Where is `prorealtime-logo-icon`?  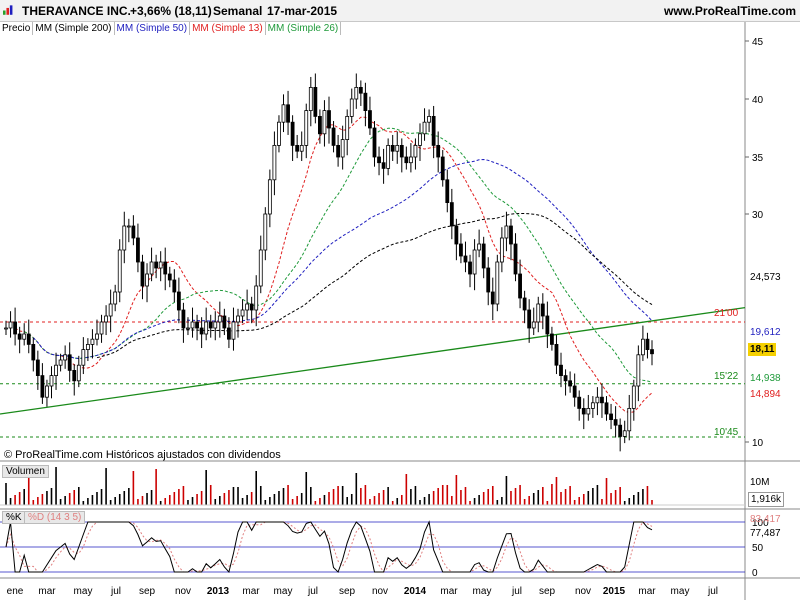
prorealtime-logo-icon is located at coordinates (8, 10).